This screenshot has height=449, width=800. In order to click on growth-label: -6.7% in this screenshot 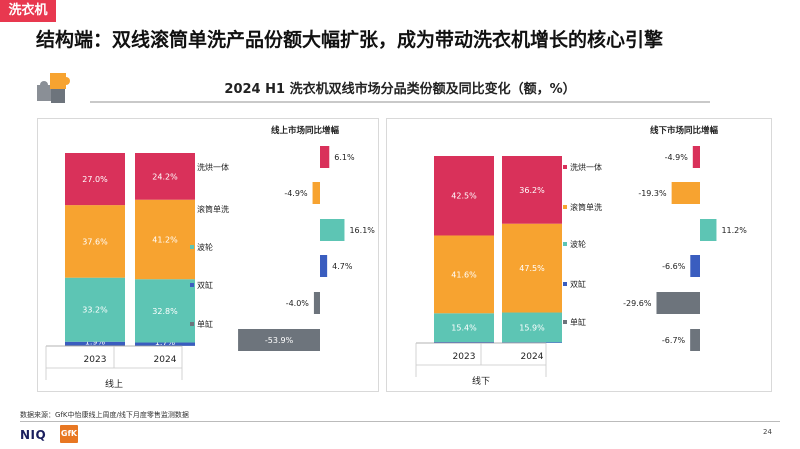, I will do `click(674, 340)`.